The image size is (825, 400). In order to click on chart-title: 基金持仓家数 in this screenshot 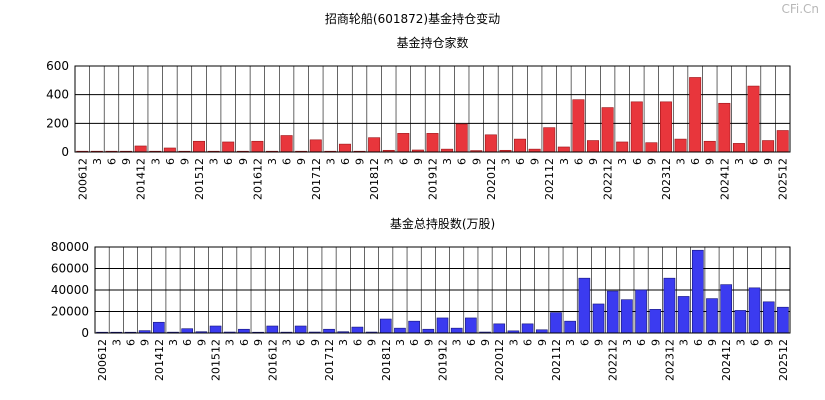, I will do `click(432, 42)`.